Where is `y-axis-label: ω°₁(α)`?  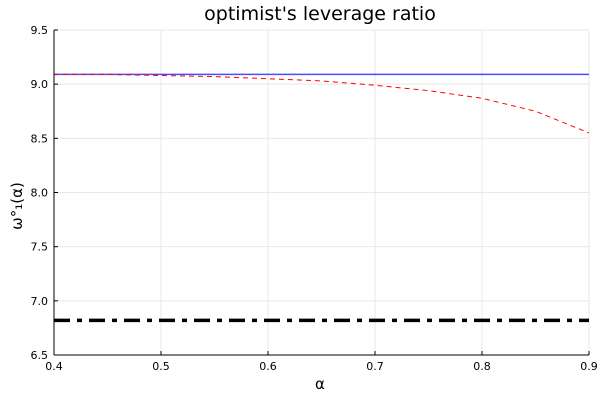
y-axis-label: ω°₁(α) is located at coordinates (17, 206).